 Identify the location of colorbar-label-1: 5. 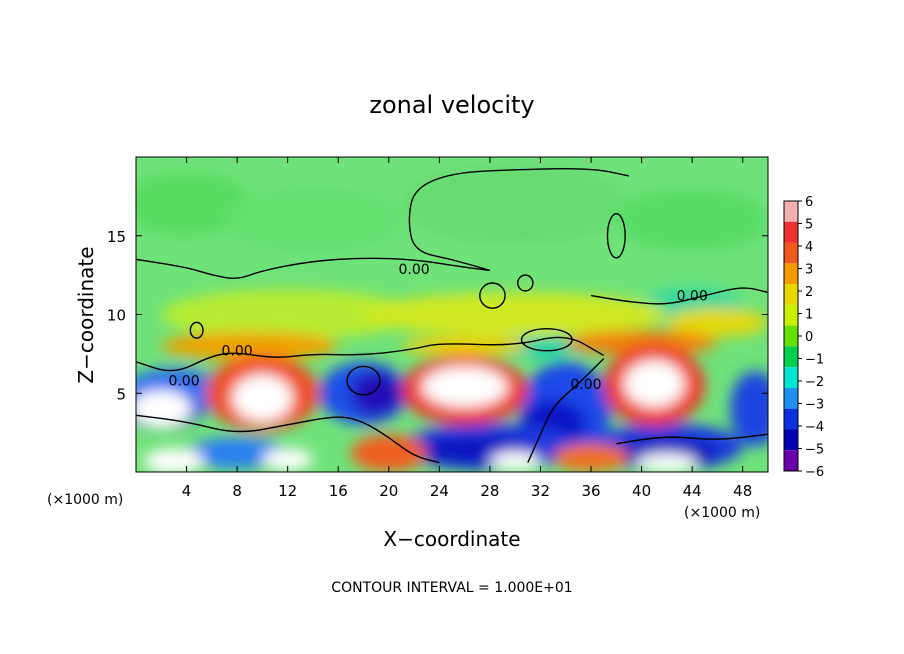
(809, 225).